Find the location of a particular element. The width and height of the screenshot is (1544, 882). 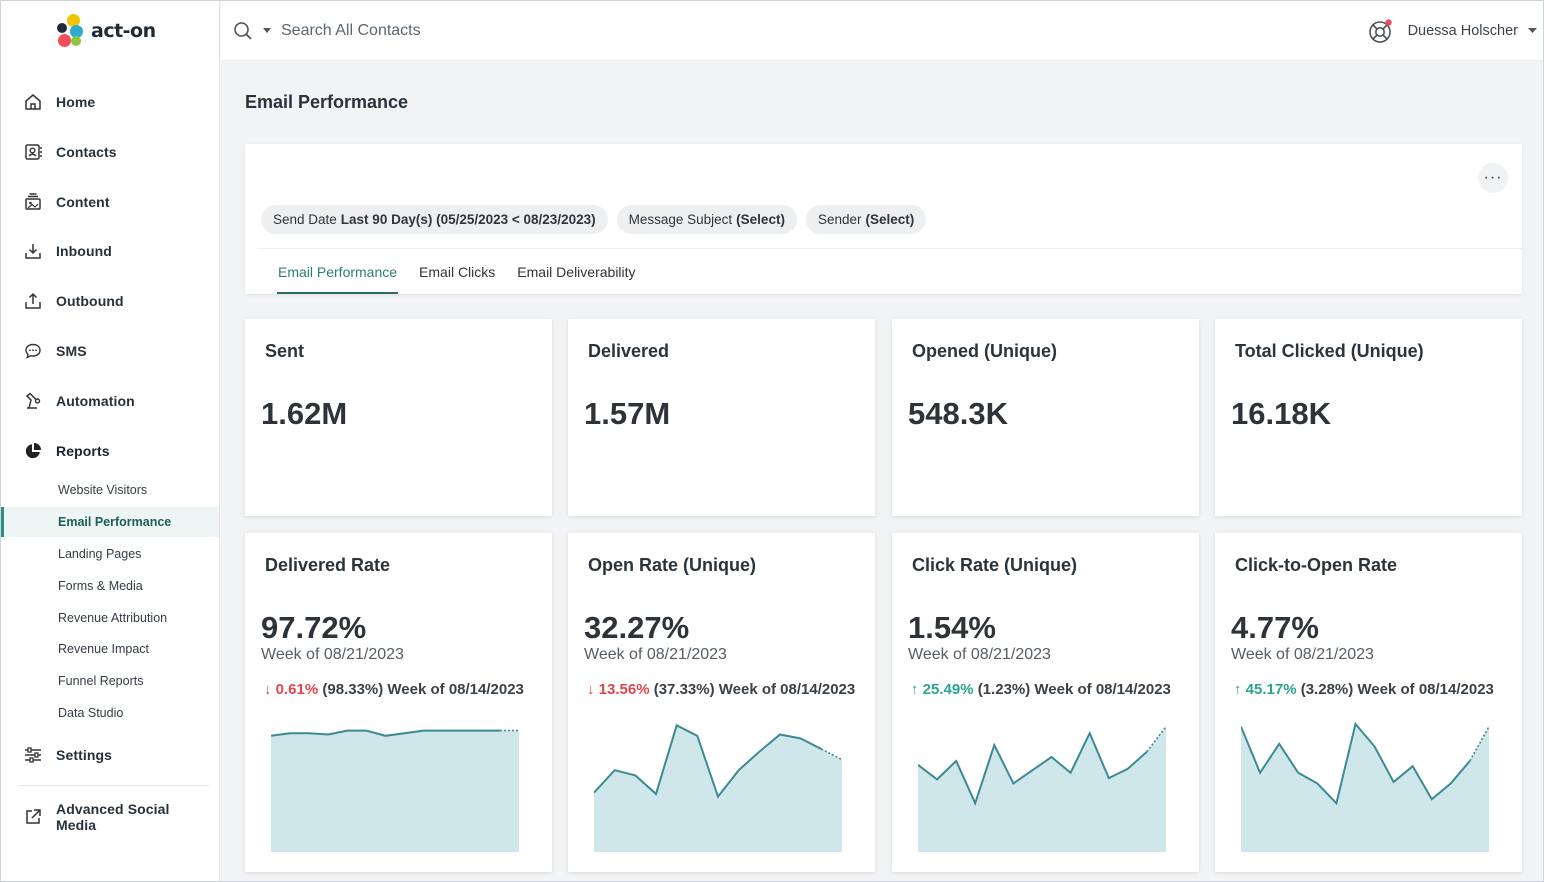

sidebar-subitem-revenue-attribution: Revenue Attribution is located at coordinates (110, 618).